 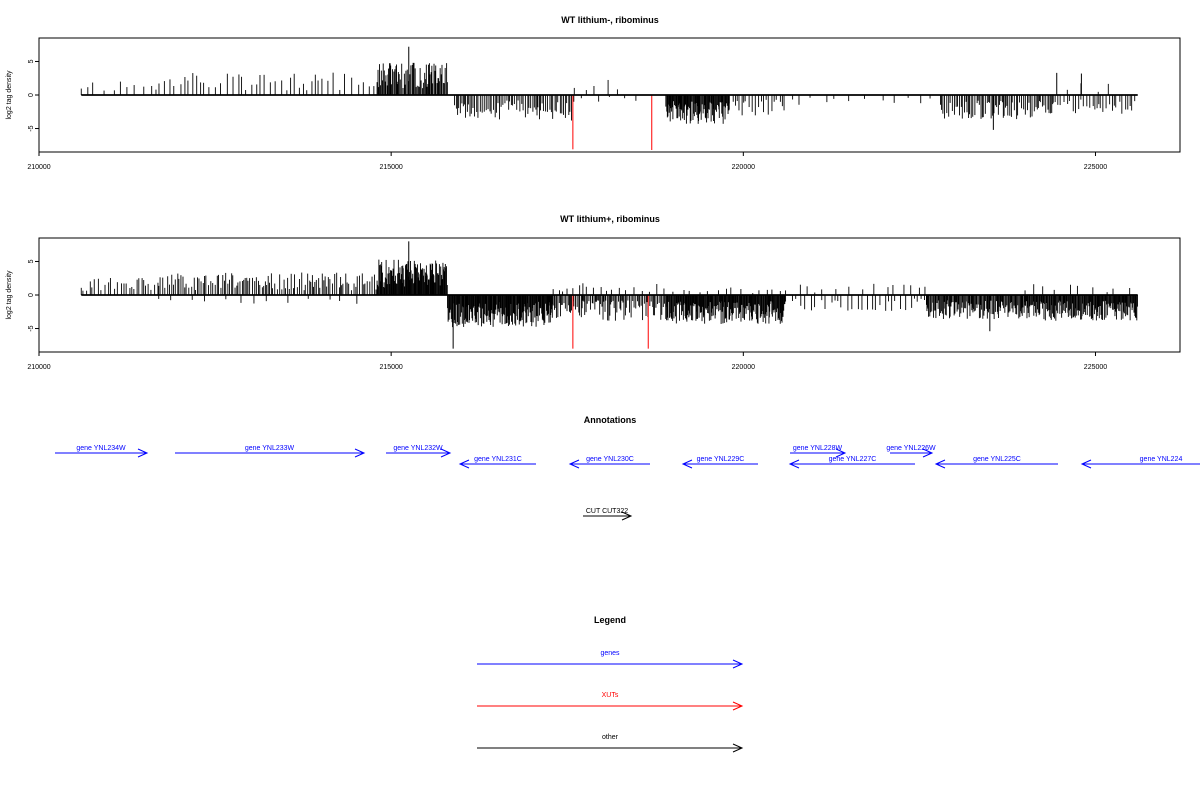 I want to click on legend-entry: genes, so click(x=610, y=659).